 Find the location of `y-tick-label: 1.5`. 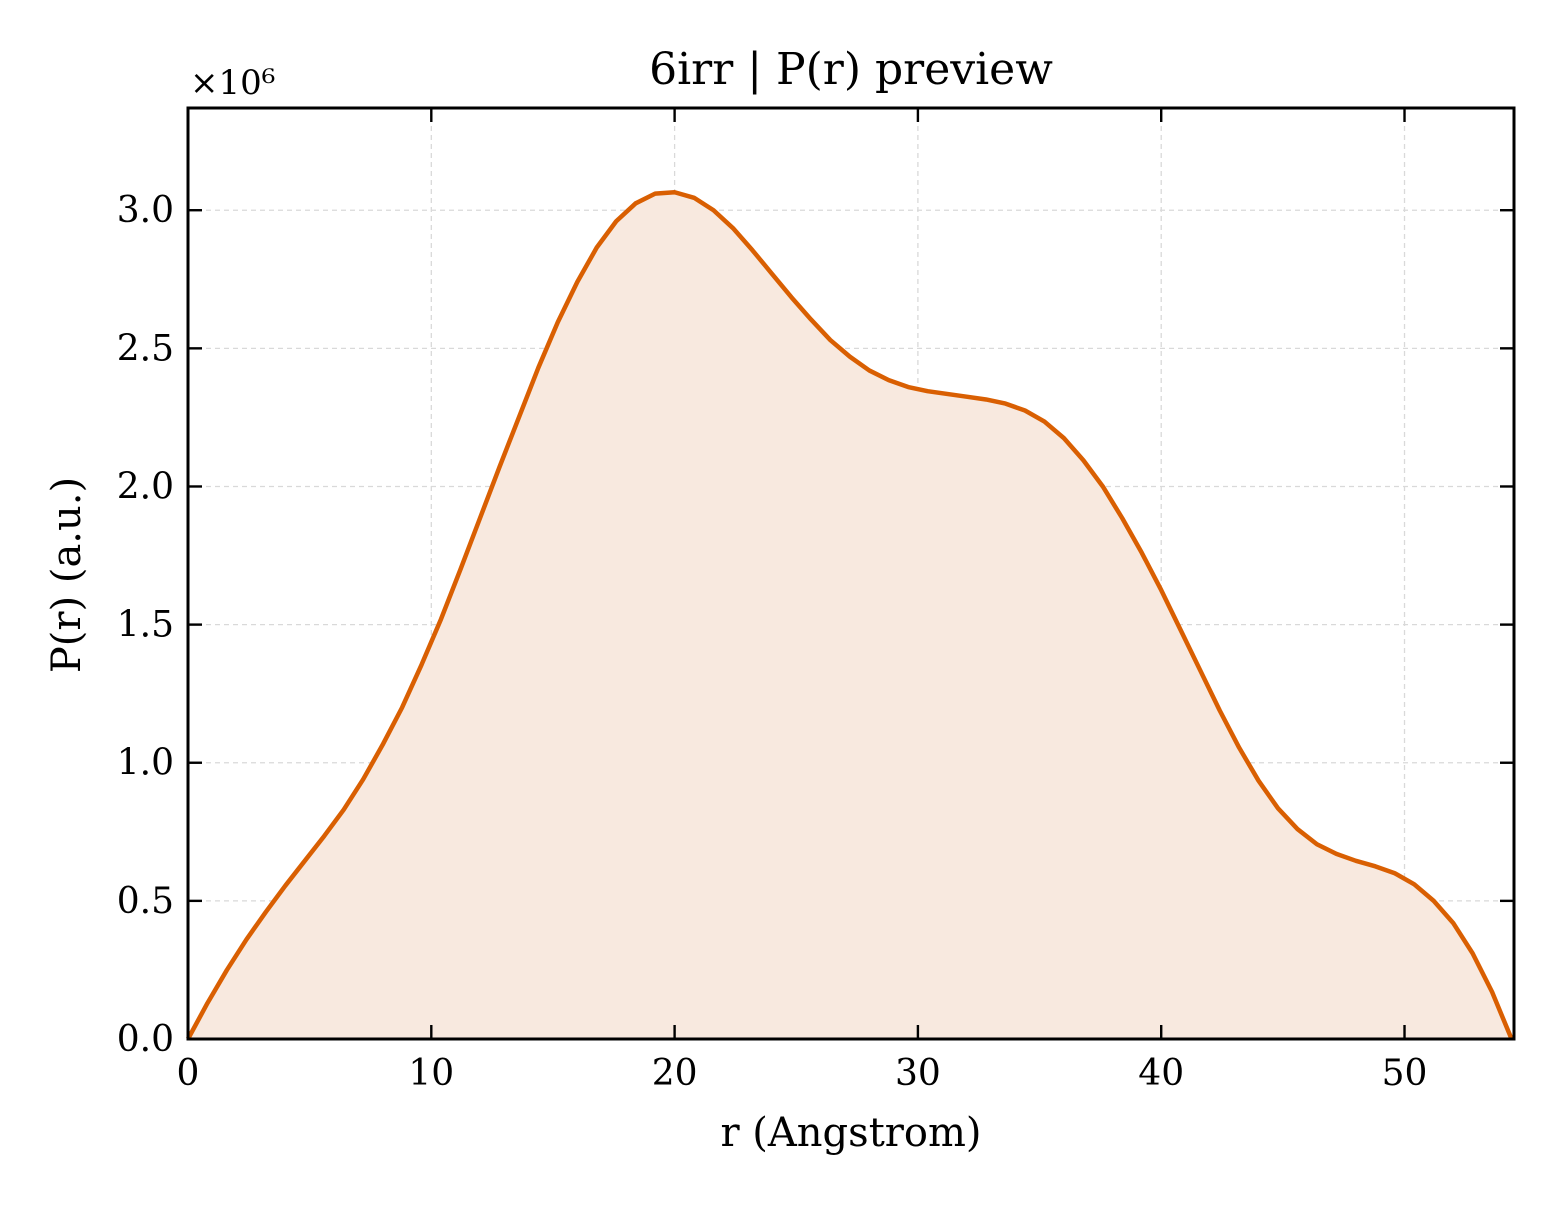

y-tick-label: 1.5 is located at coordinates (145, 625).